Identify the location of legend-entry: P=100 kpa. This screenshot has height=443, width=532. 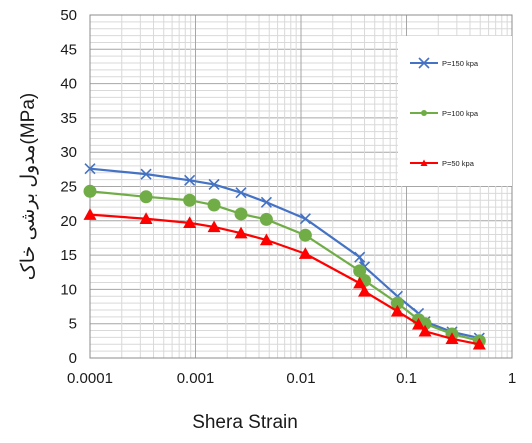
(444, 113).